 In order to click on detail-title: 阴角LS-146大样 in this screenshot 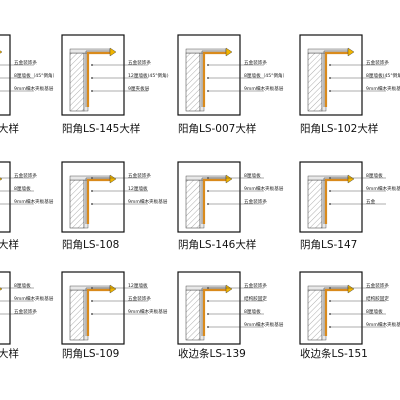, I will do `click(217, 244)`.